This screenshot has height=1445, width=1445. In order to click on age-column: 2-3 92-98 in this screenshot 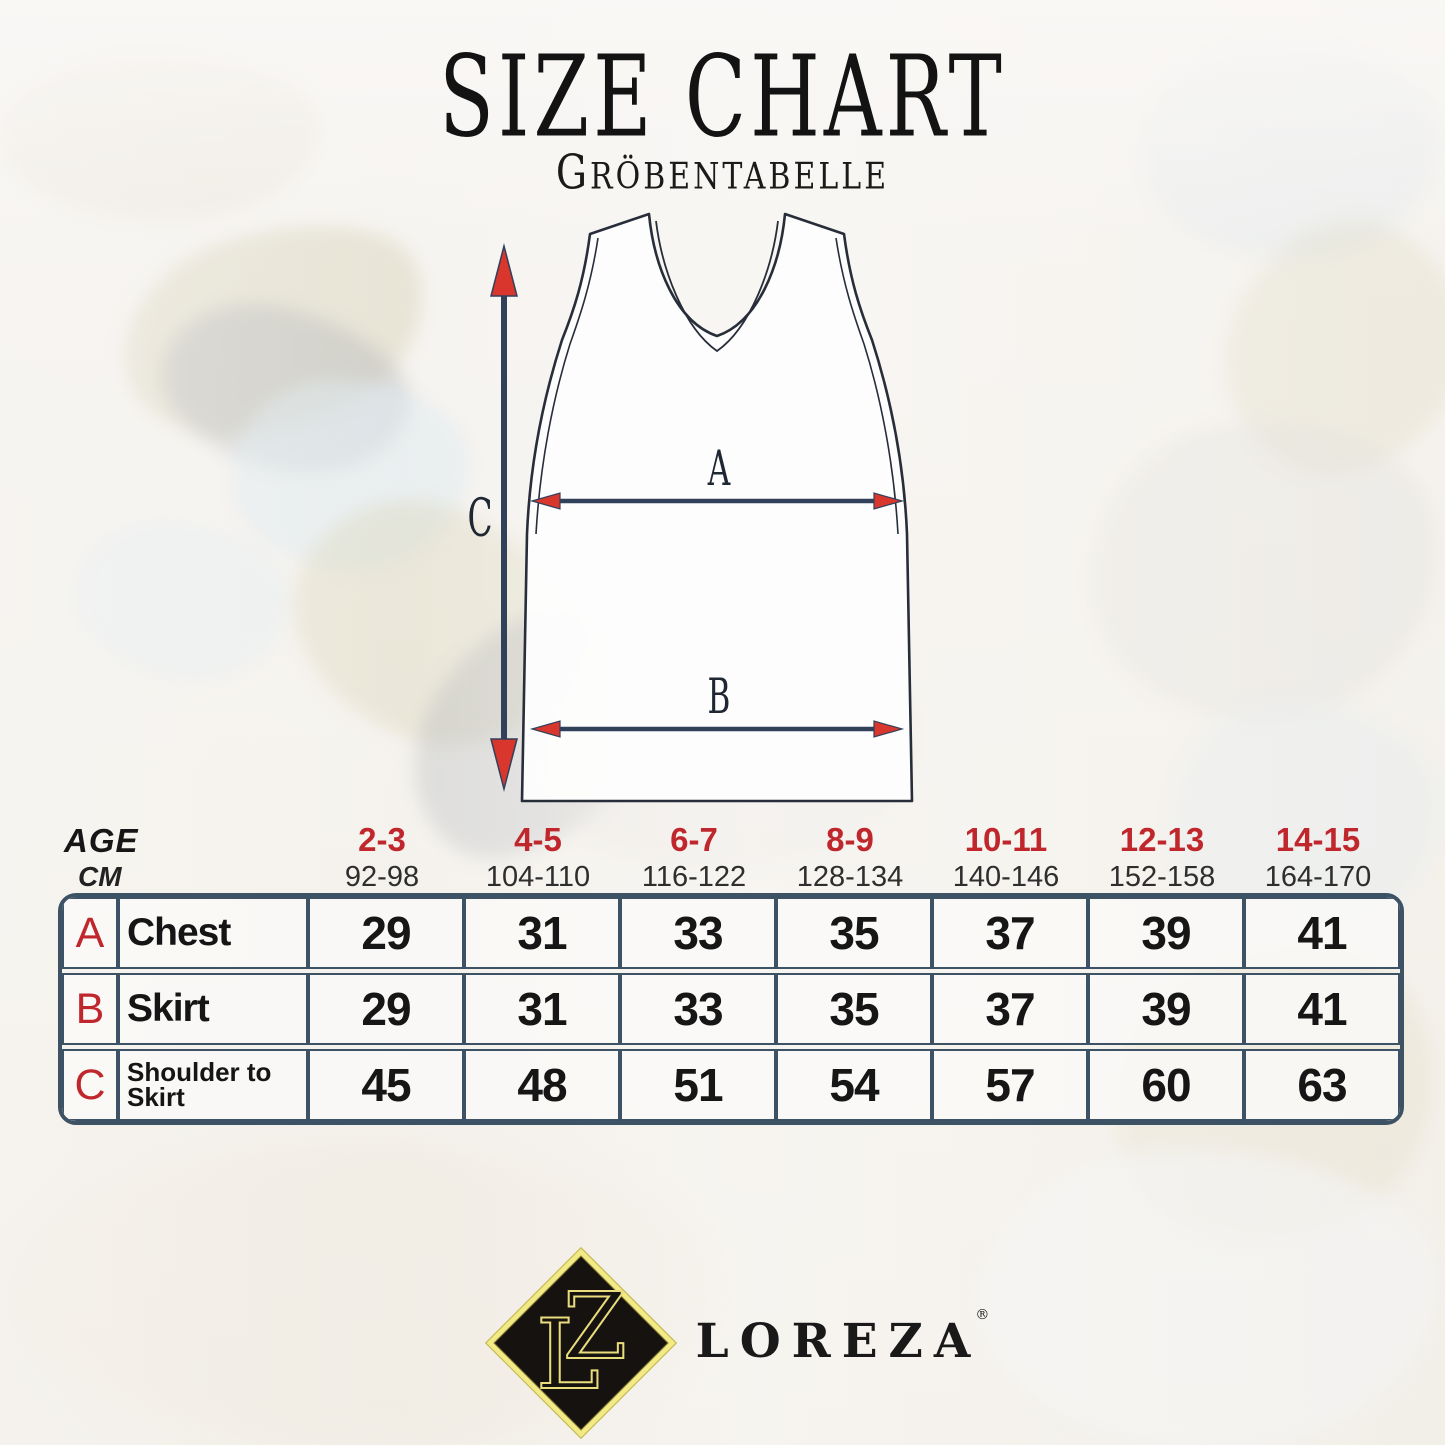, I will do `click(382, 857)`.